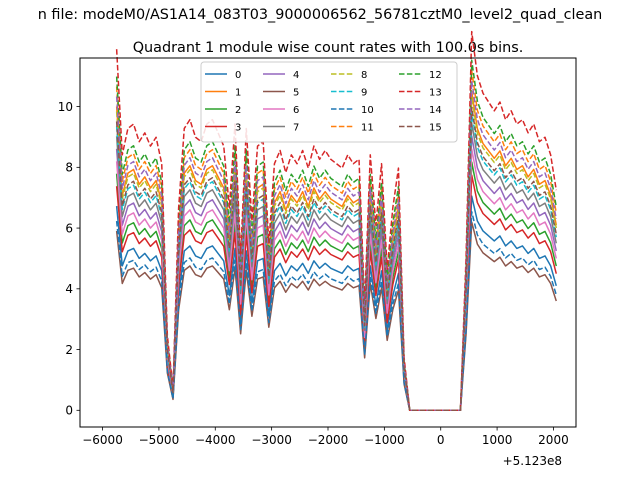  What do you see at coordinates (271, 440) in the screenshot?
I see `x-tick-label: −3000` at bounding box center [271, 440].